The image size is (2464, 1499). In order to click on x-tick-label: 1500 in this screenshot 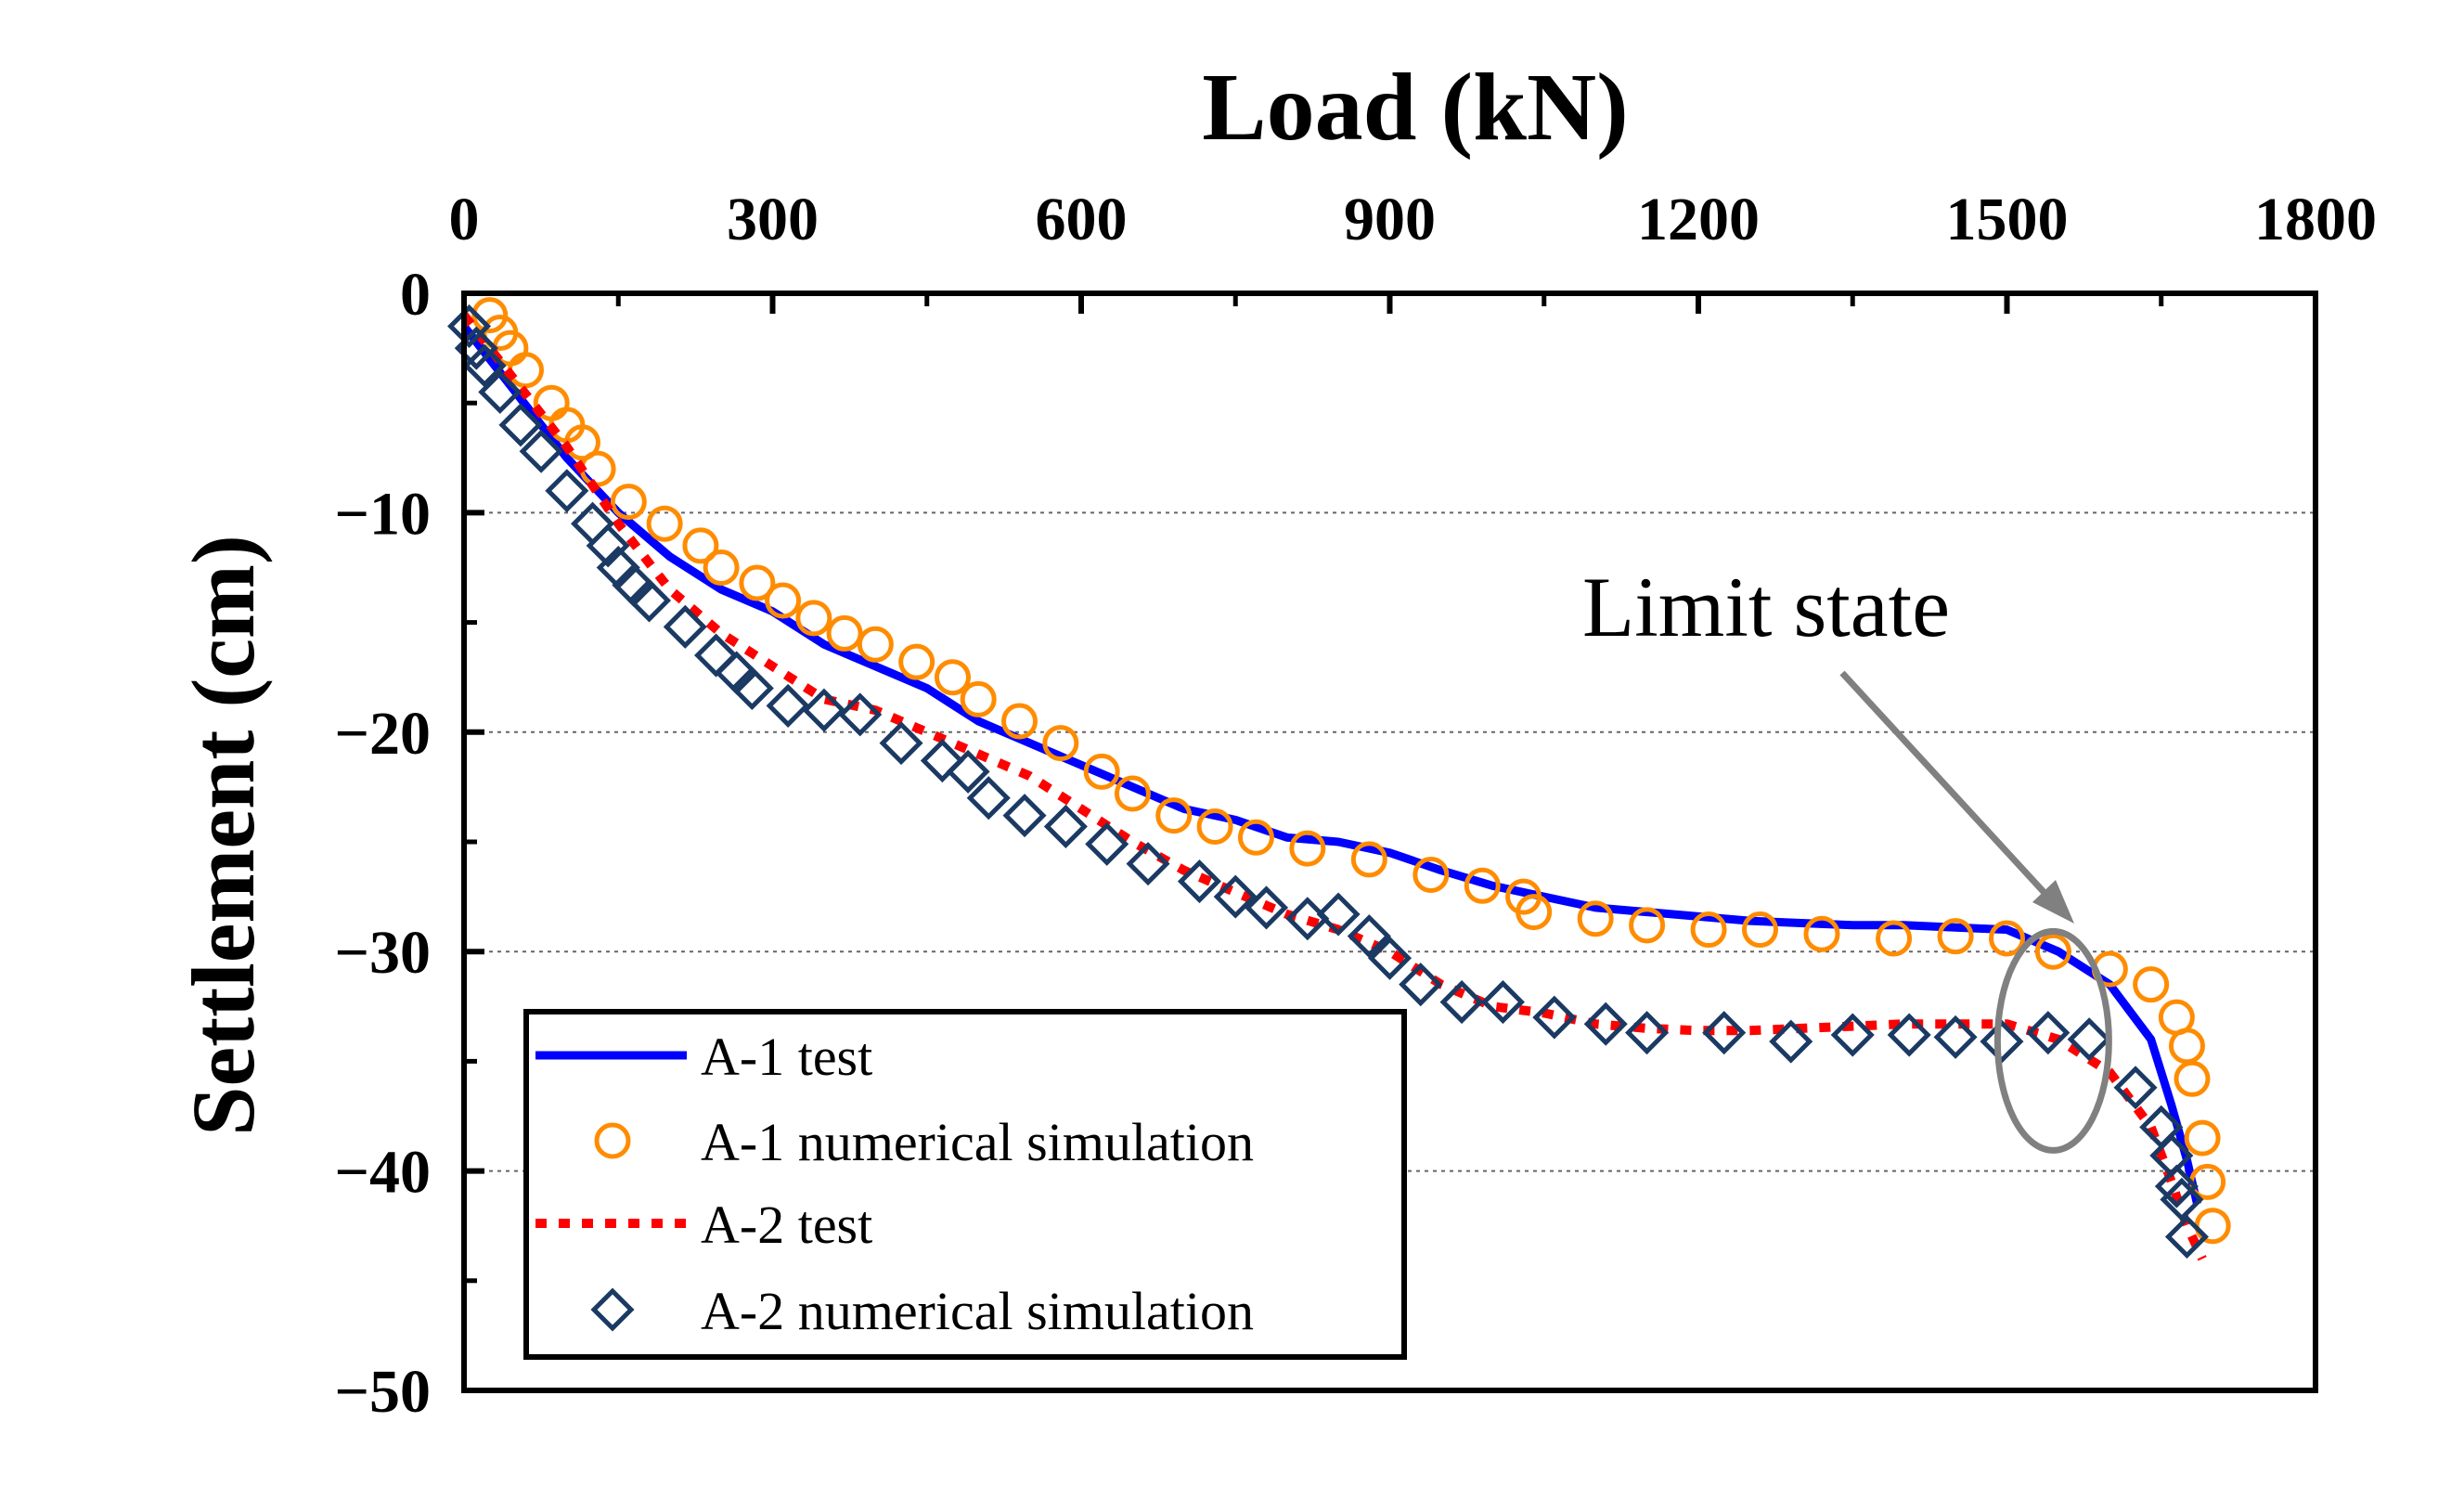, I will do `click(2007, 219)`.